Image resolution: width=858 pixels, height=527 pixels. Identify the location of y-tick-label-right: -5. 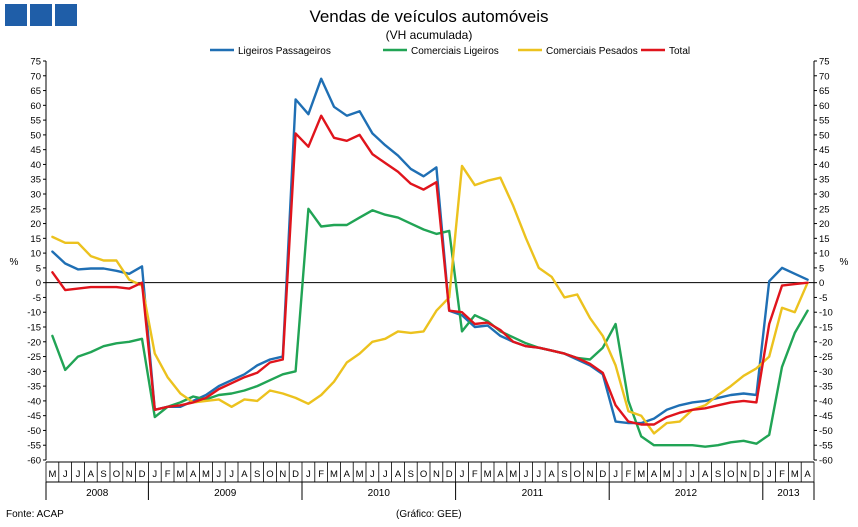
(823, 298).